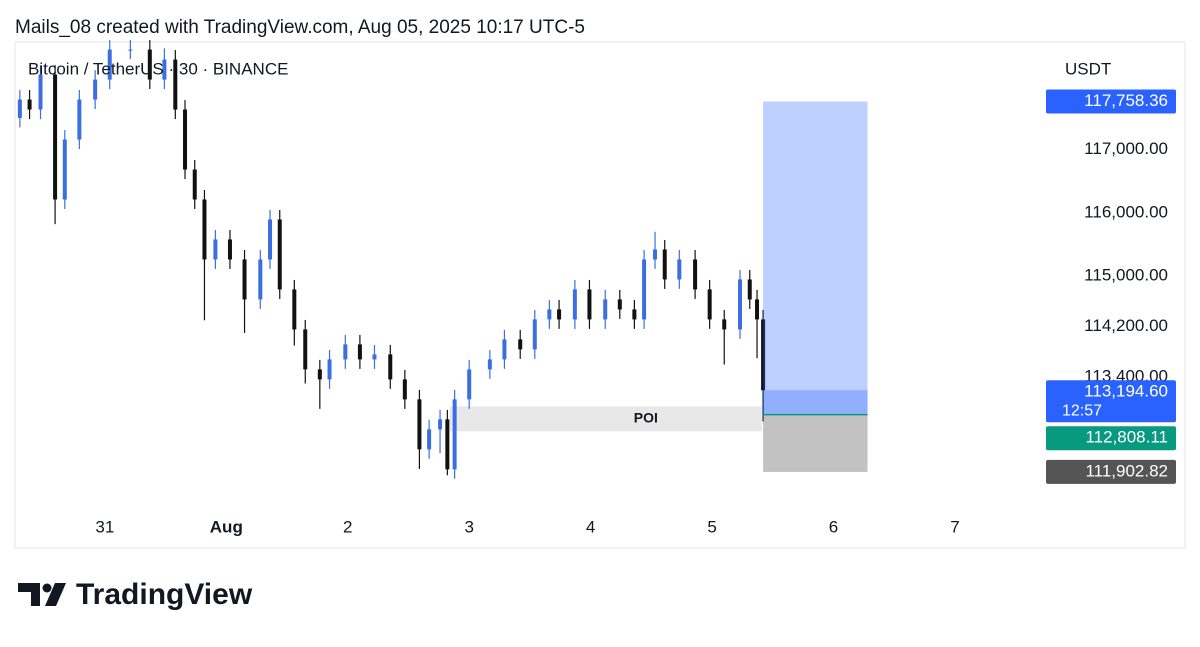  What do you see at coordinates (42, 594) in the screenshot?
I see `logo` at bounding box center [42, 594].